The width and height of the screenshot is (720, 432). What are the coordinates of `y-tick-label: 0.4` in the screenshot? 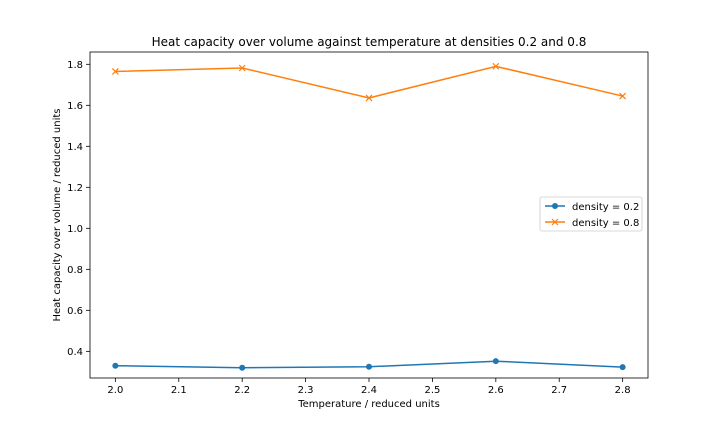 It's located at (75, 352).